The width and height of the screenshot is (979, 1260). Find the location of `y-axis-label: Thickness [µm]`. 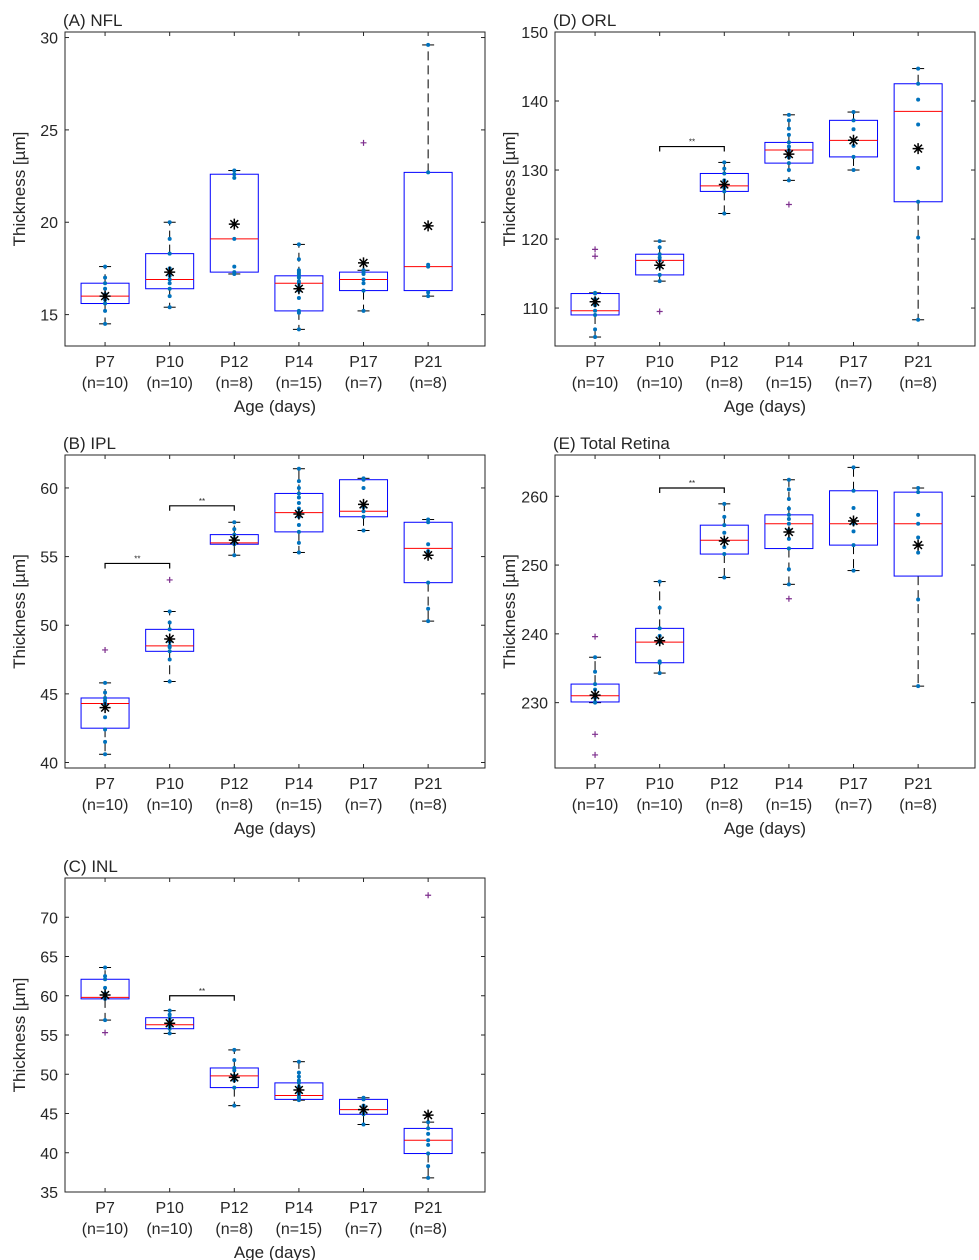

y-axis-label: Thickness [µm] is located at coordinates (19, 611).